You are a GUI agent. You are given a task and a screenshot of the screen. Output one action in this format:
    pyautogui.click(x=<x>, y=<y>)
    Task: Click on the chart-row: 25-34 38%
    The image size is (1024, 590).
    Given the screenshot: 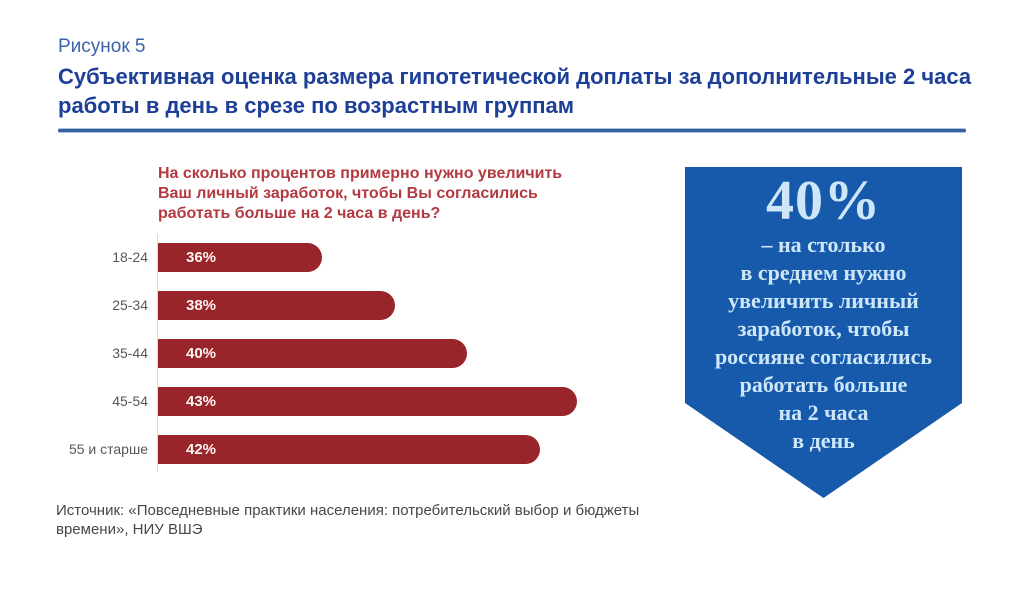 What is the action you would take?
    pyautogui.click(x=350, y=305)
    